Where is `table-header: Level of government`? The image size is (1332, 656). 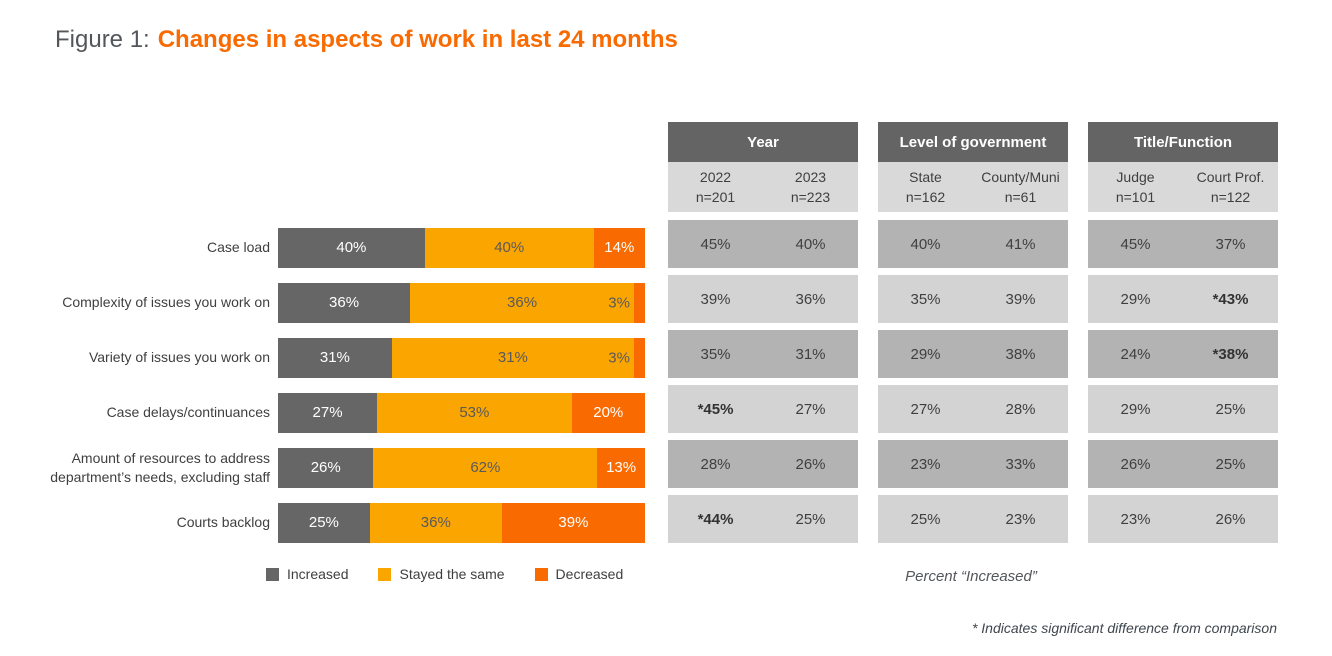
table-header: Level of government is located at coordinates (973, 142).